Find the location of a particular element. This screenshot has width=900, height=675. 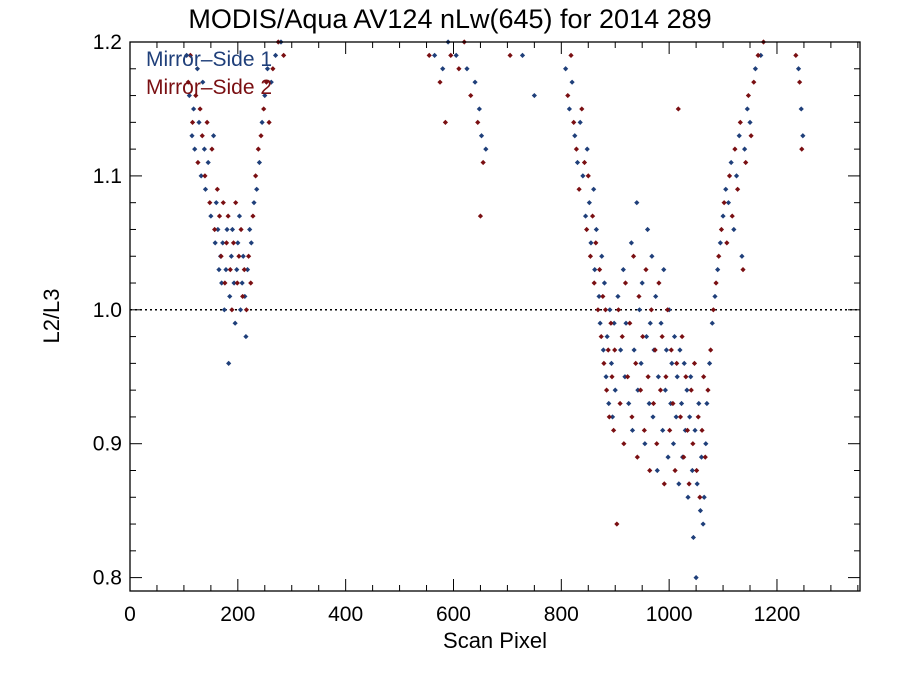

legend-entry-mirror-side-2: Mirror–Side 2 is located at coordinates (209, 87).